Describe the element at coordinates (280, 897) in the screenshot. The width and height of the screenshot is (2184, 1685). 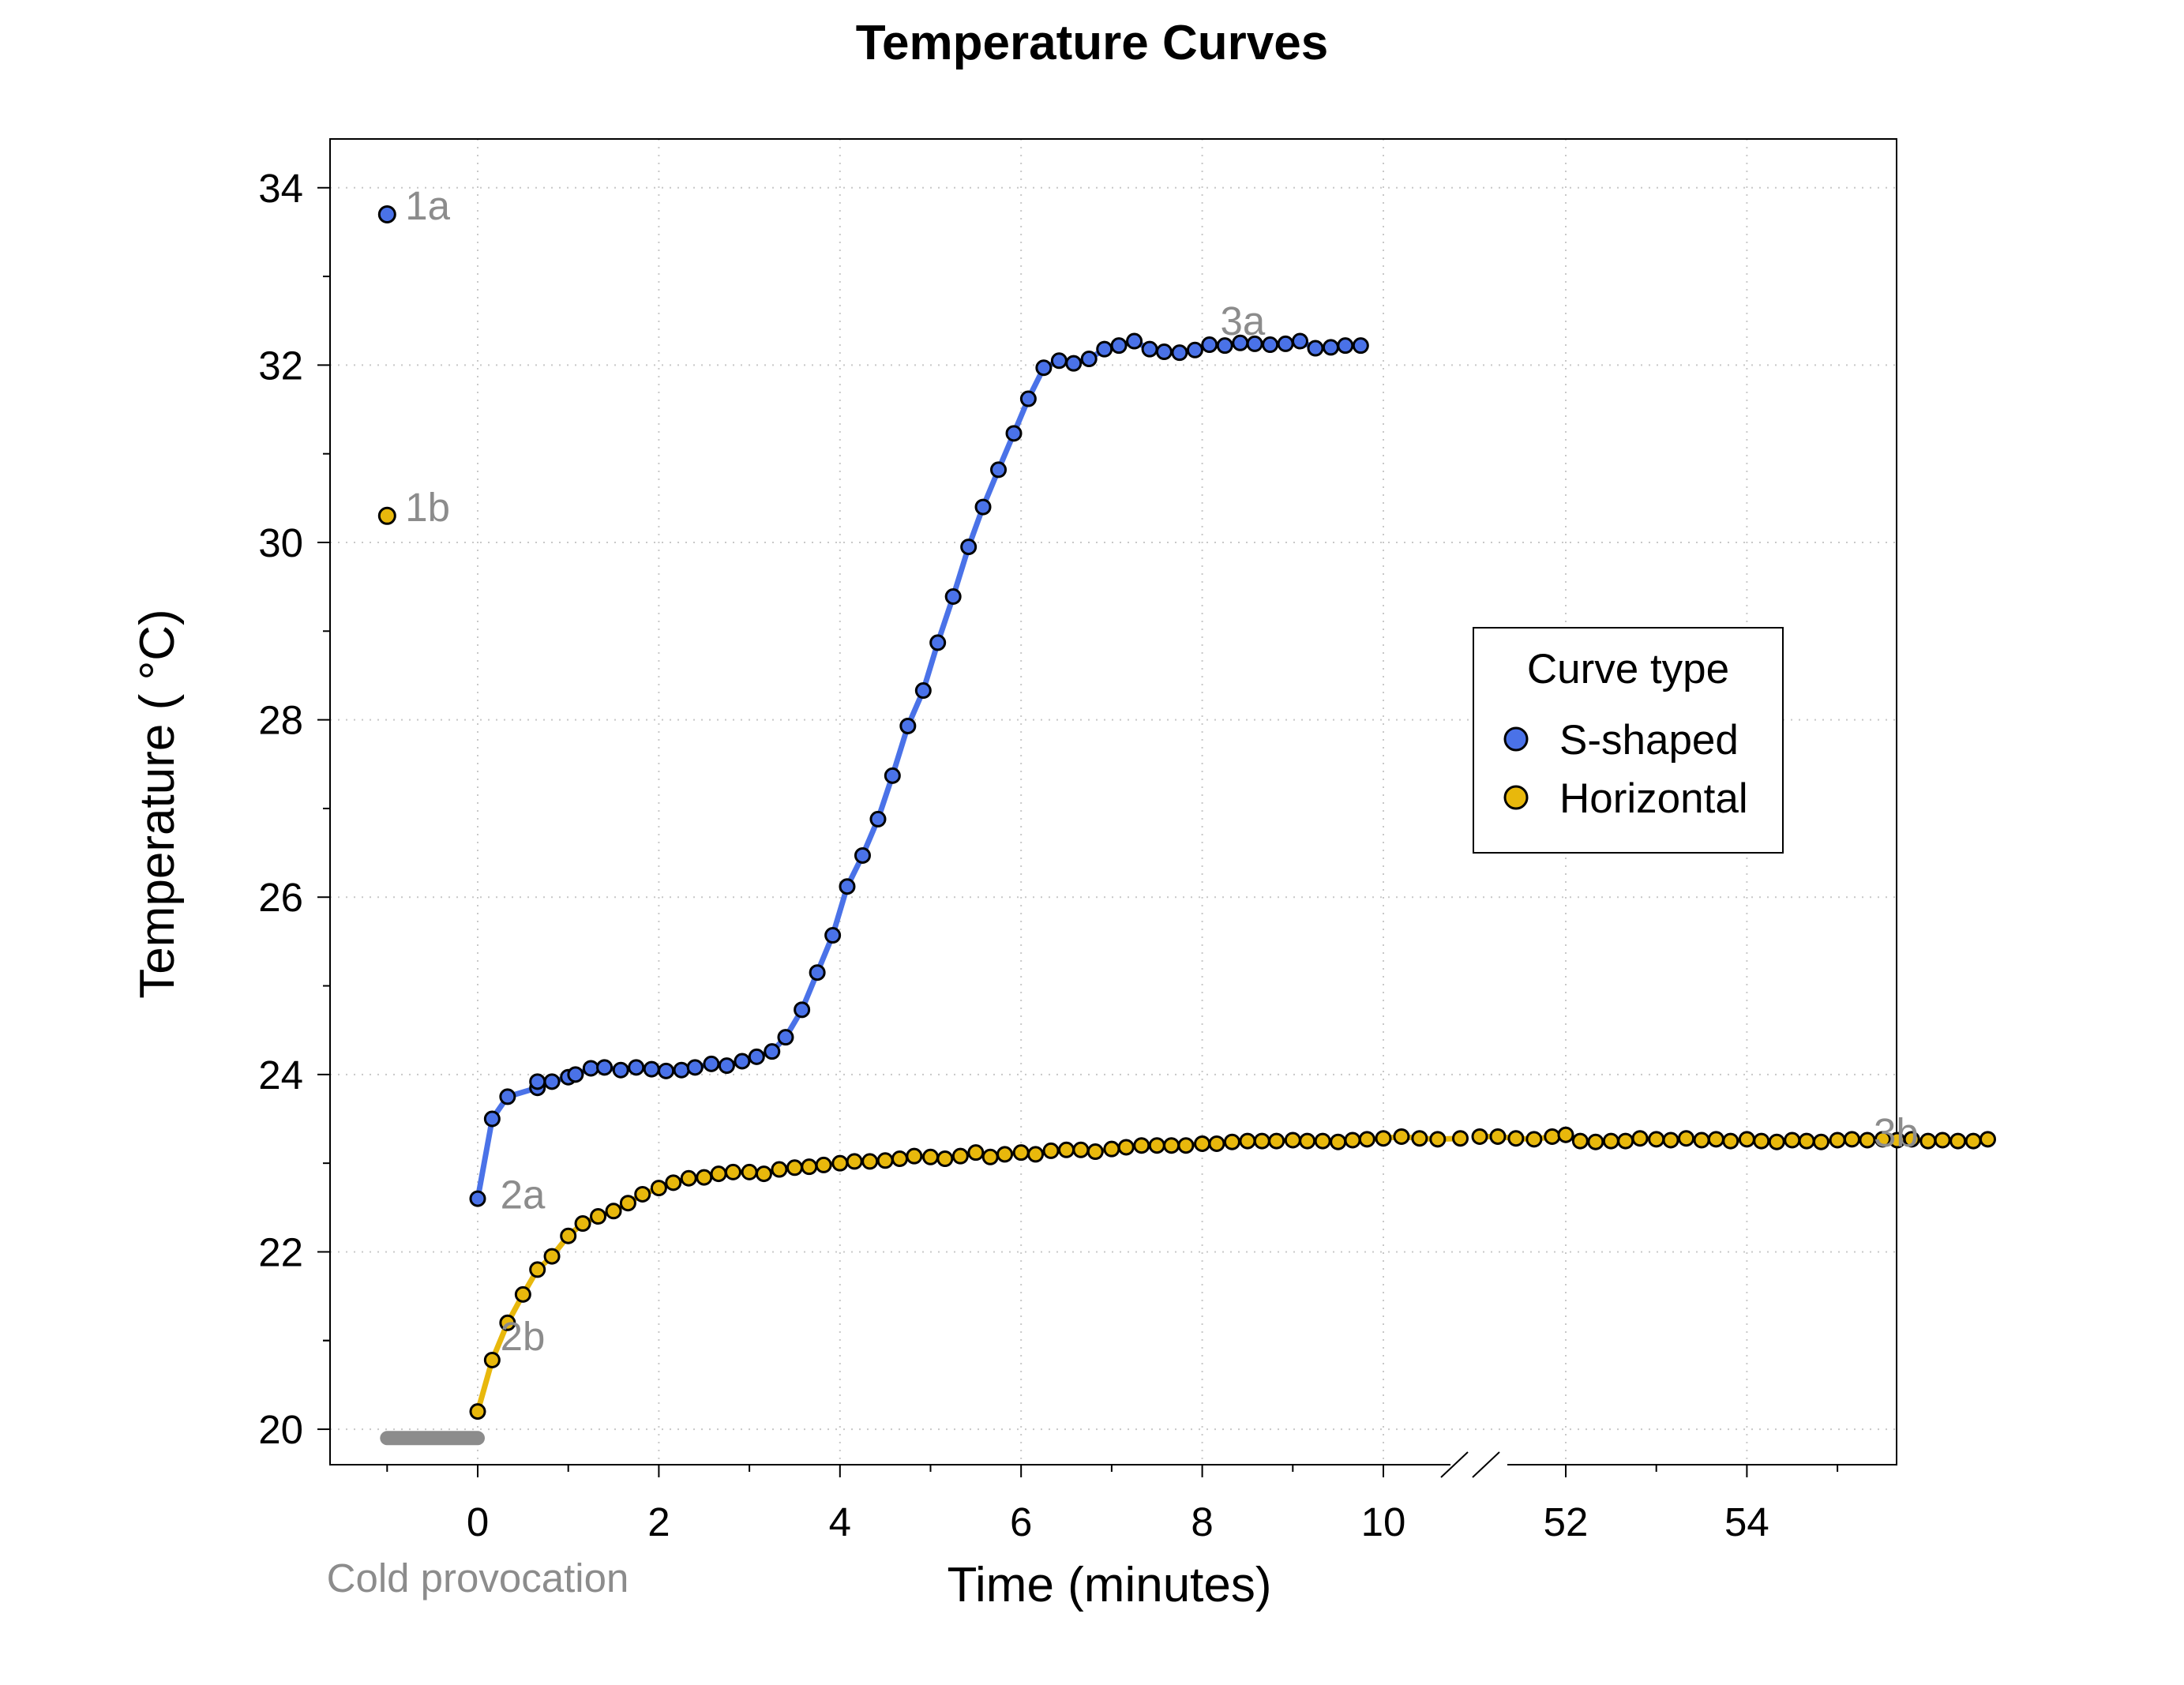
I see `y-tick-label: 26` at that location.